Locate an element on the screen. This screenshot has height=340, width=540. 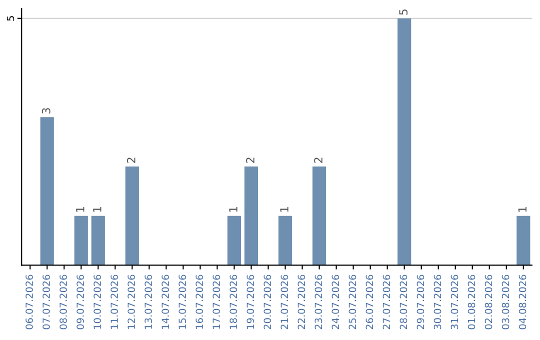
x-tick-label: 20.07.2026 is located at coordinates (268, 302).